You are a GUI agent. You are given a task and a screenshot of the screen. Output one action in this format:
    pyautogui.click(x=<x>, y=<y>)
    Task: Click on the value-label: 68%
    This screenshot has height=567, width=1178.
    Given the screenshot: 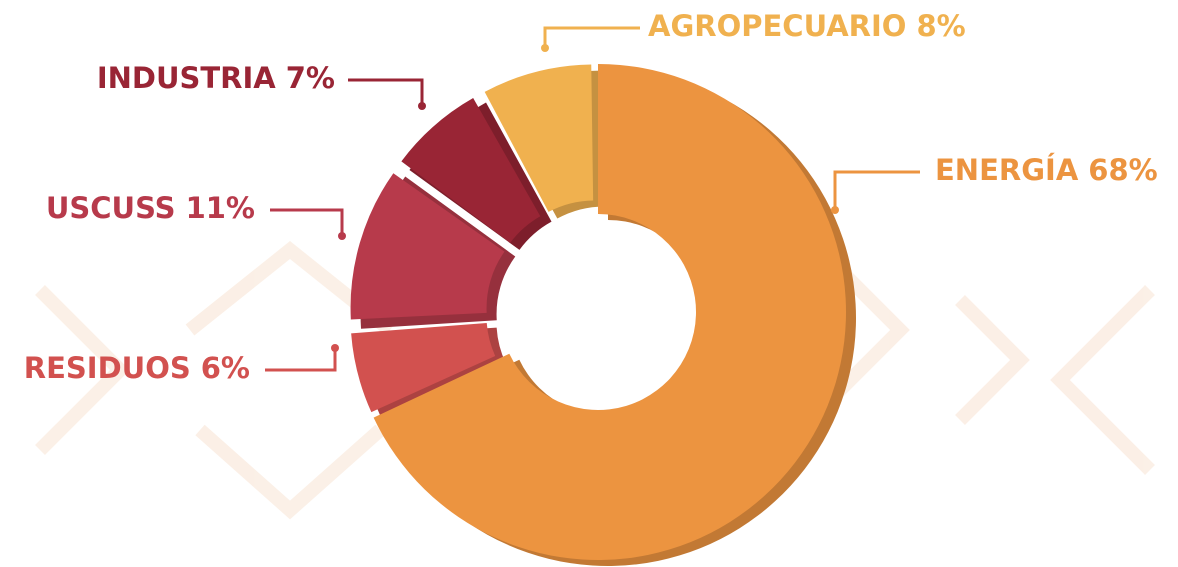 What is the action you would take?
    pyautogui.click(x=1122, y=170)
    